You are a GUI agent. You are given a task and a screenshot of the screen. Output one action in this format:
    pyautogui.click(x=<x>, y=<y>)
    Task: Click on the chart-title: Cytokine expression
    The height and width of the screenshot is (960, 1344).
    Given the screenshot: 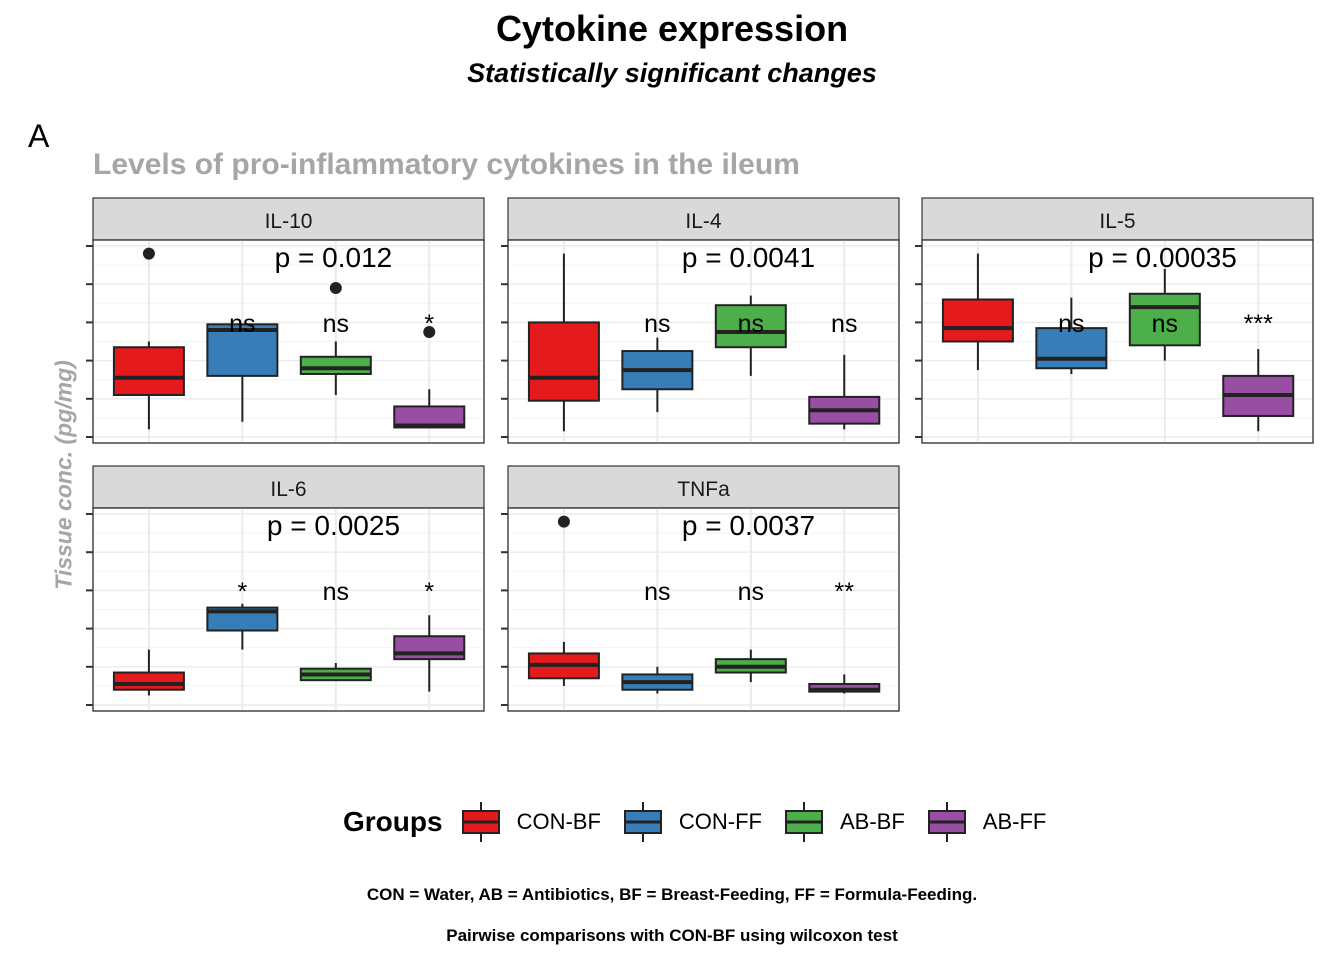 What is the action you would take?
    pyautogui.click(x=672, y=28)
    